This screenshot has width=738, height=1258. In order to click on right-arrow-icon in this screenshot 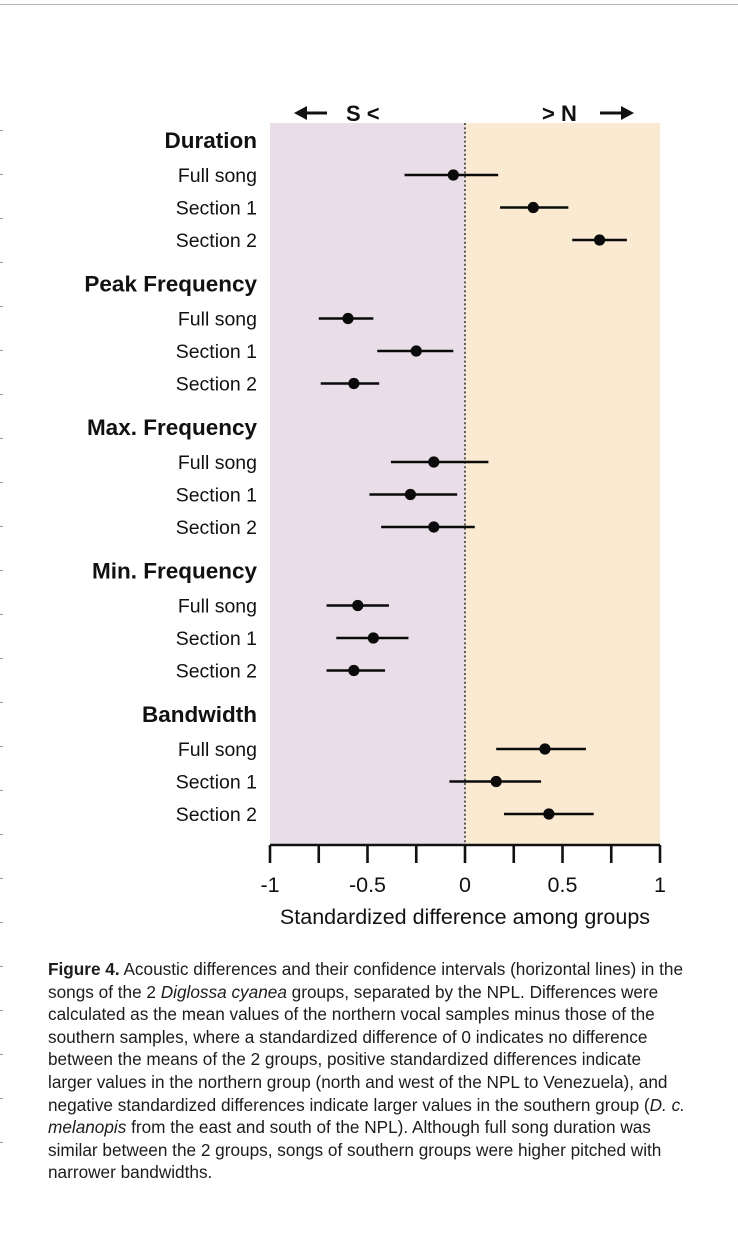, I will do `click(627, 113)`.